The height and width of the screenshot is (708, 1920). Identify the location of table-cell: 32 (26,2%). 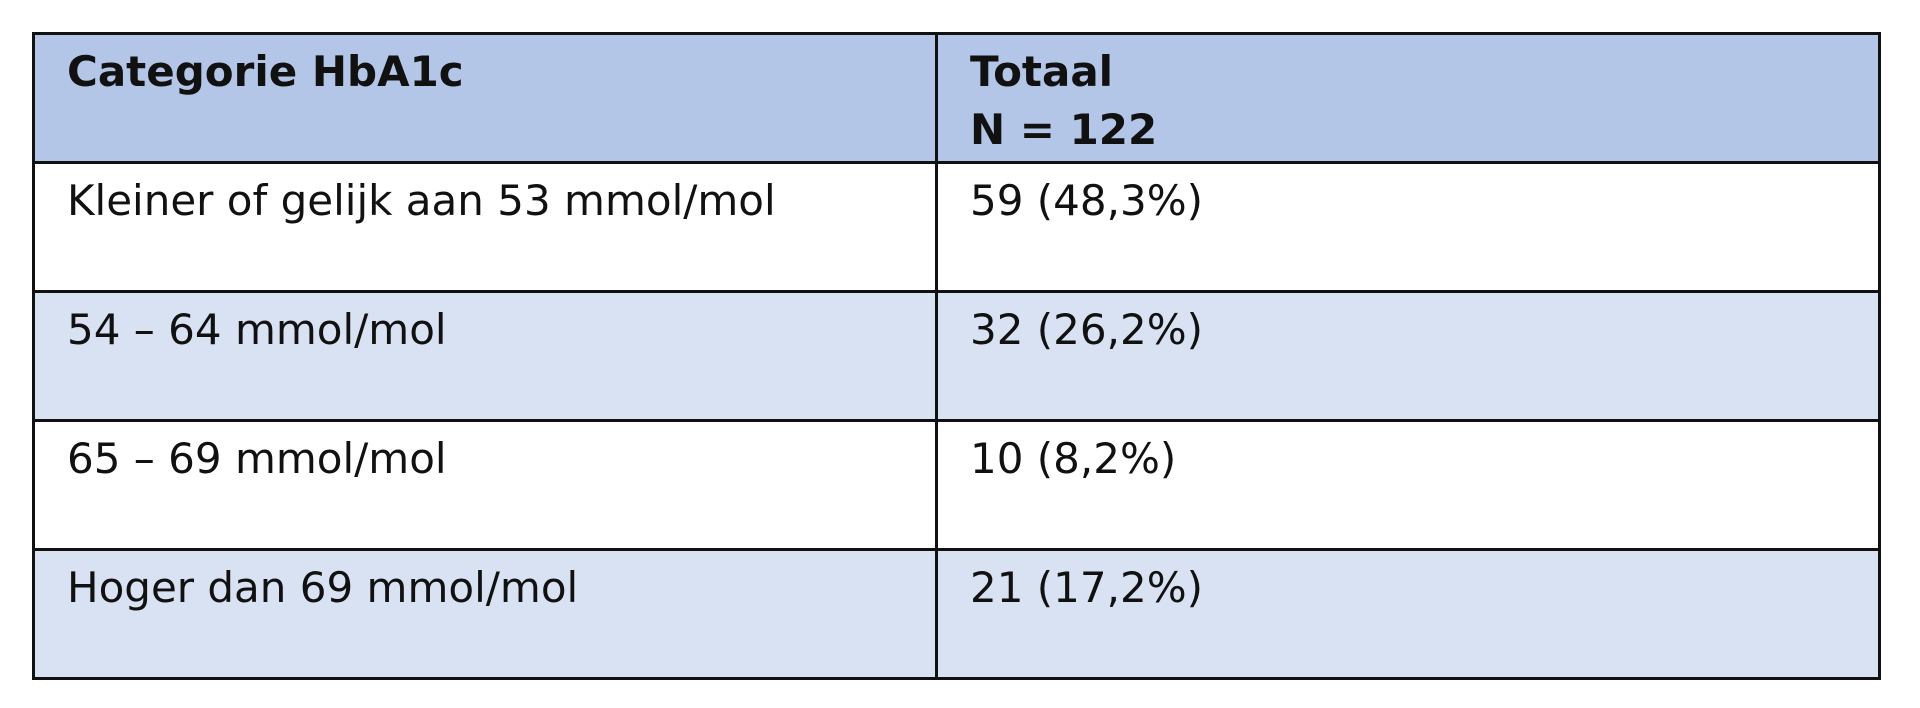
(1408, 356).